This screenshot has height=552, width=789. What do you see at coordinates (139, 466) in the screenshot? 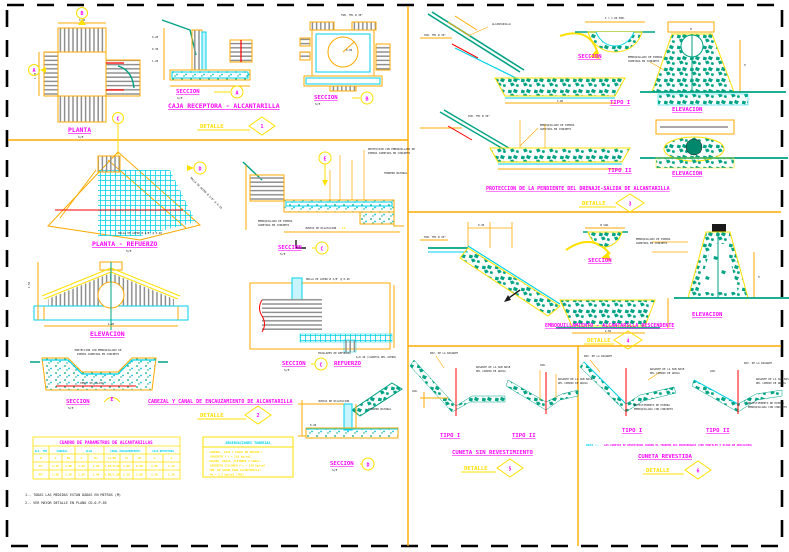
I see `svg-text: 0.90` at bounding box center [139, 466].